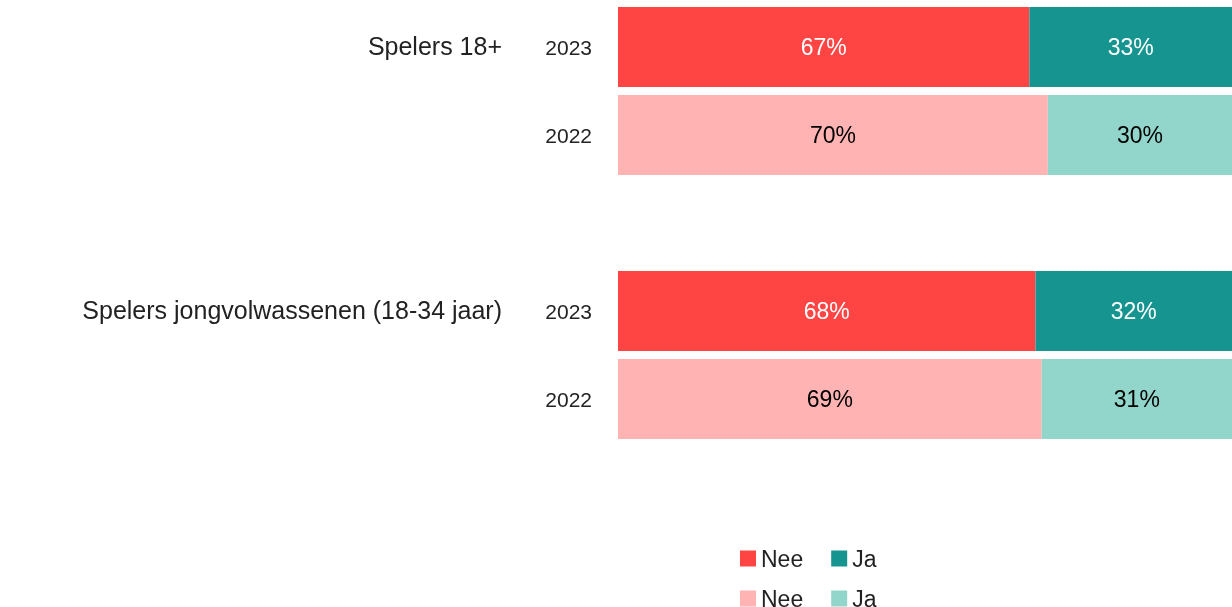  I want to click on data-label: 67%, so click(823, 47).